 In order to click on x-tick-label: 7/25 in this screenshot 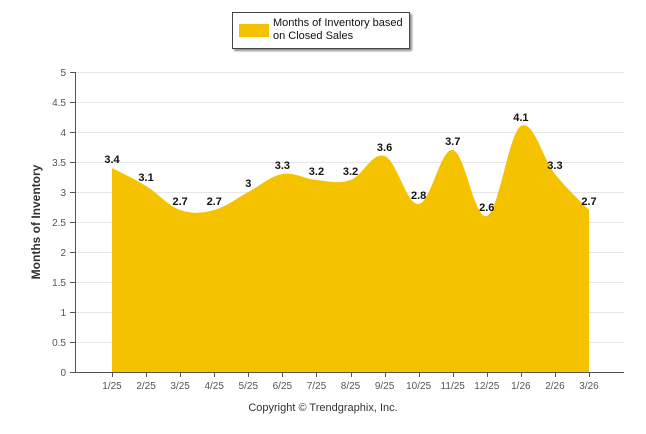, I will do `click(317, 386)`.